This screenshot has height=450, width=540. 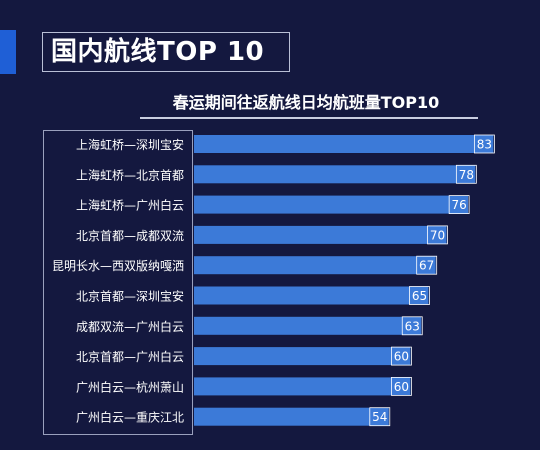 I want to click on accent-bar, so click(x=8, y=52).